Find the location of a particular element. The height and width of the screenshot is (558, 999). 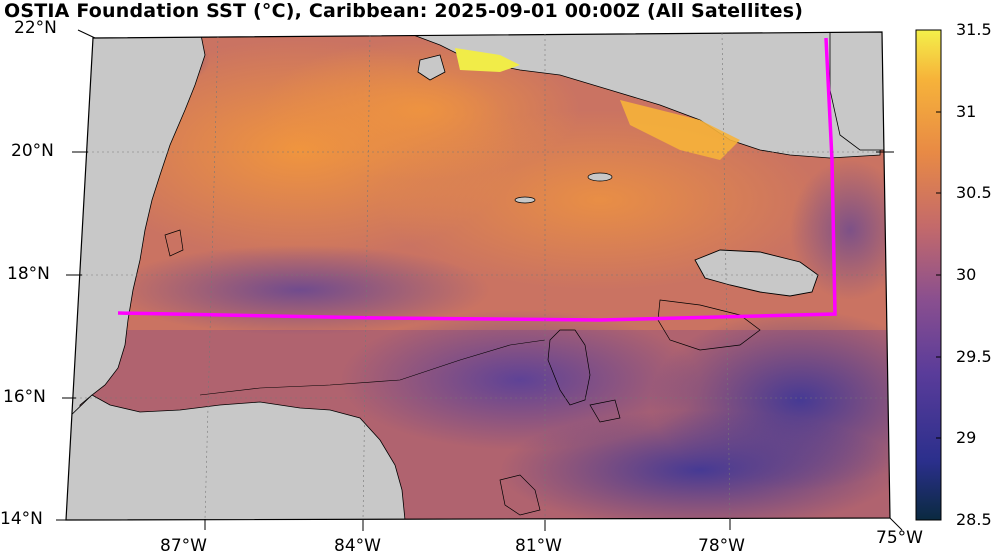

lon-label-87w: 87°W is located at coordinates (183, 546).